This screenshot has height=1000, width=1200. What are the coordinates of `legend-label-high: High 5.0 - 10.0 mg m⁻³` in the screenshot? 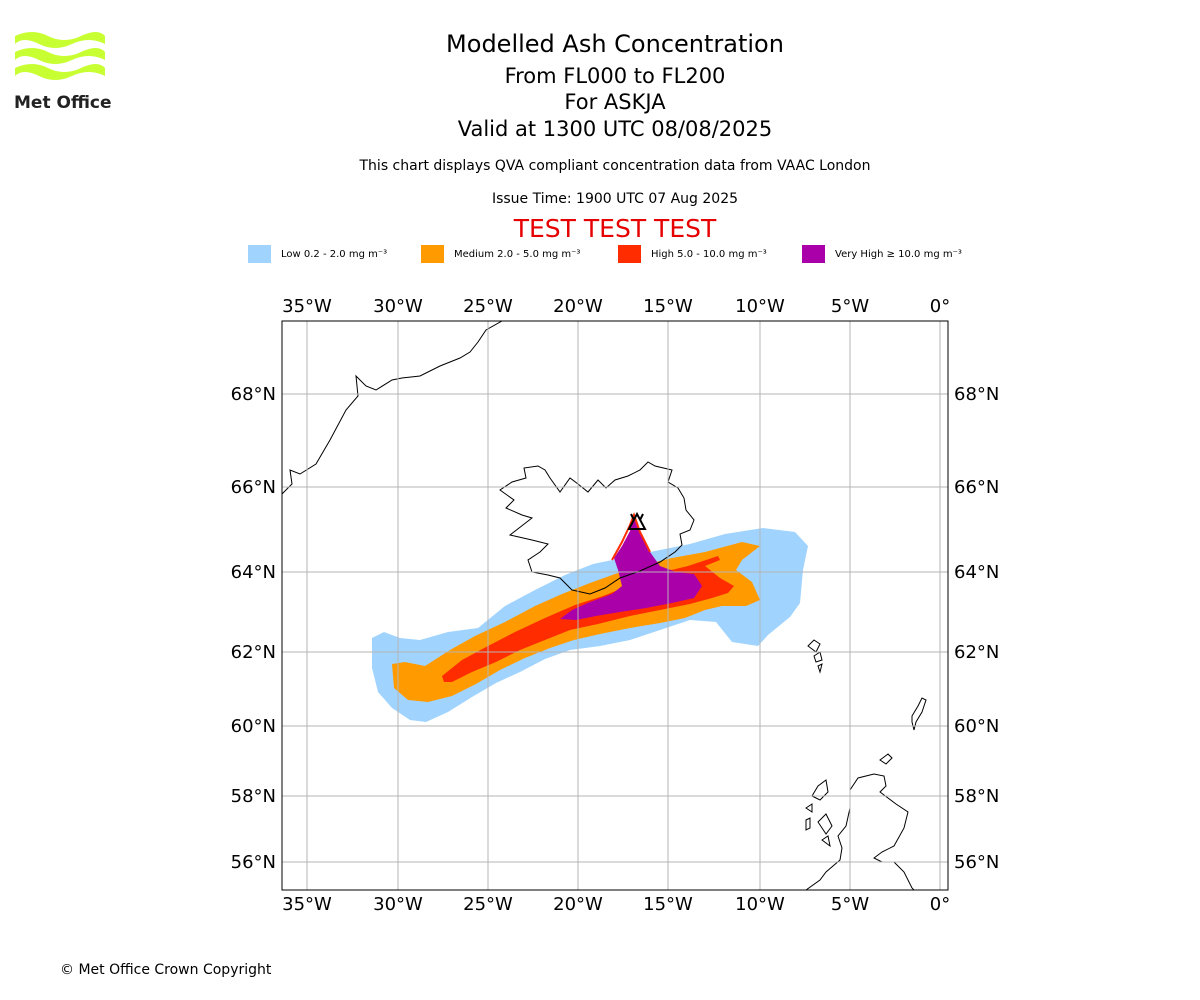 It's located at (709, 254).